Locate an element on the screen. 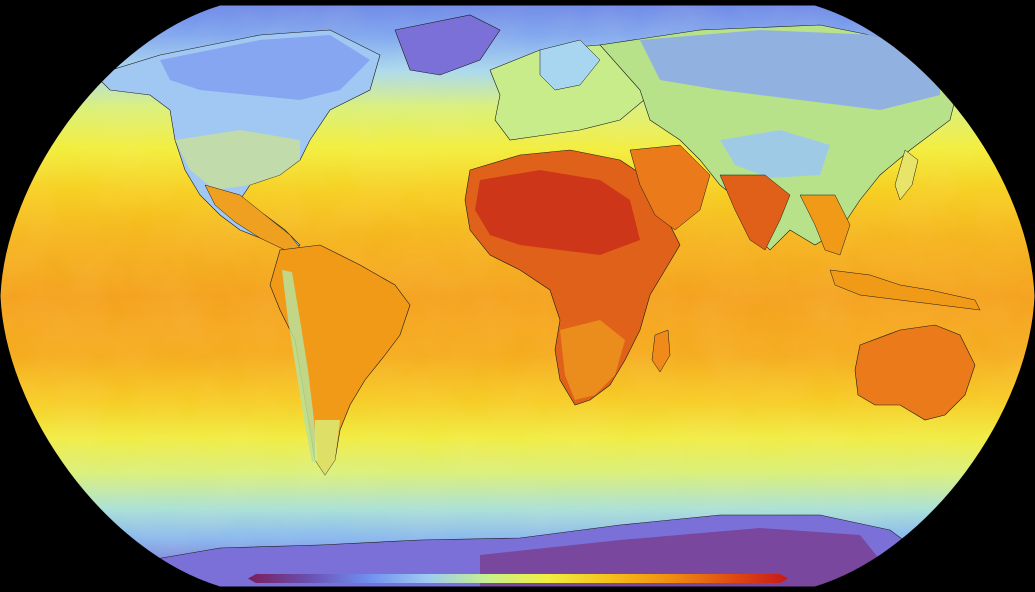 This screenshot has height=592, width=1035. southeast-asia is located at coordinates (825, 225).